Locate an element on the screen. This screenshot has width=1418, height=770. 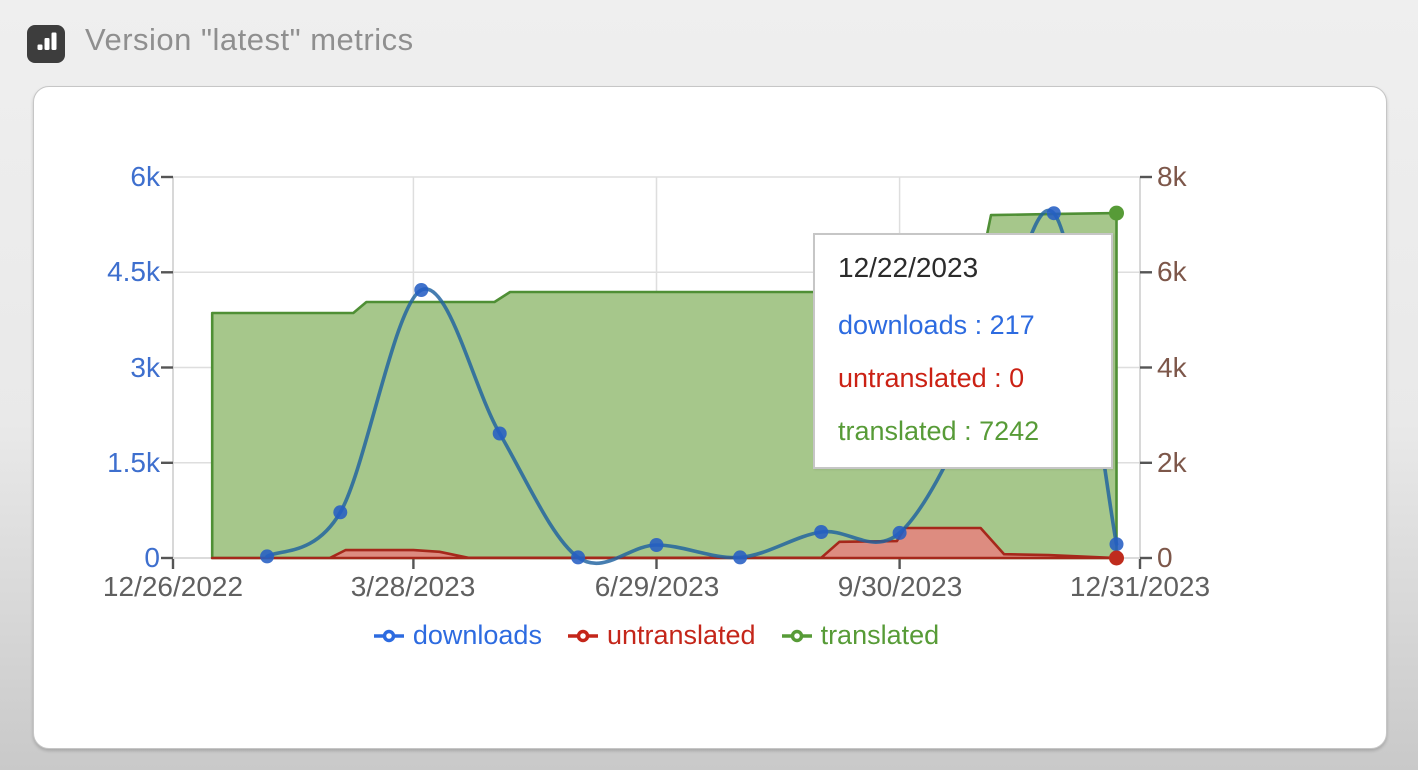
legend-label: translated is located at coordinates (880, 635).